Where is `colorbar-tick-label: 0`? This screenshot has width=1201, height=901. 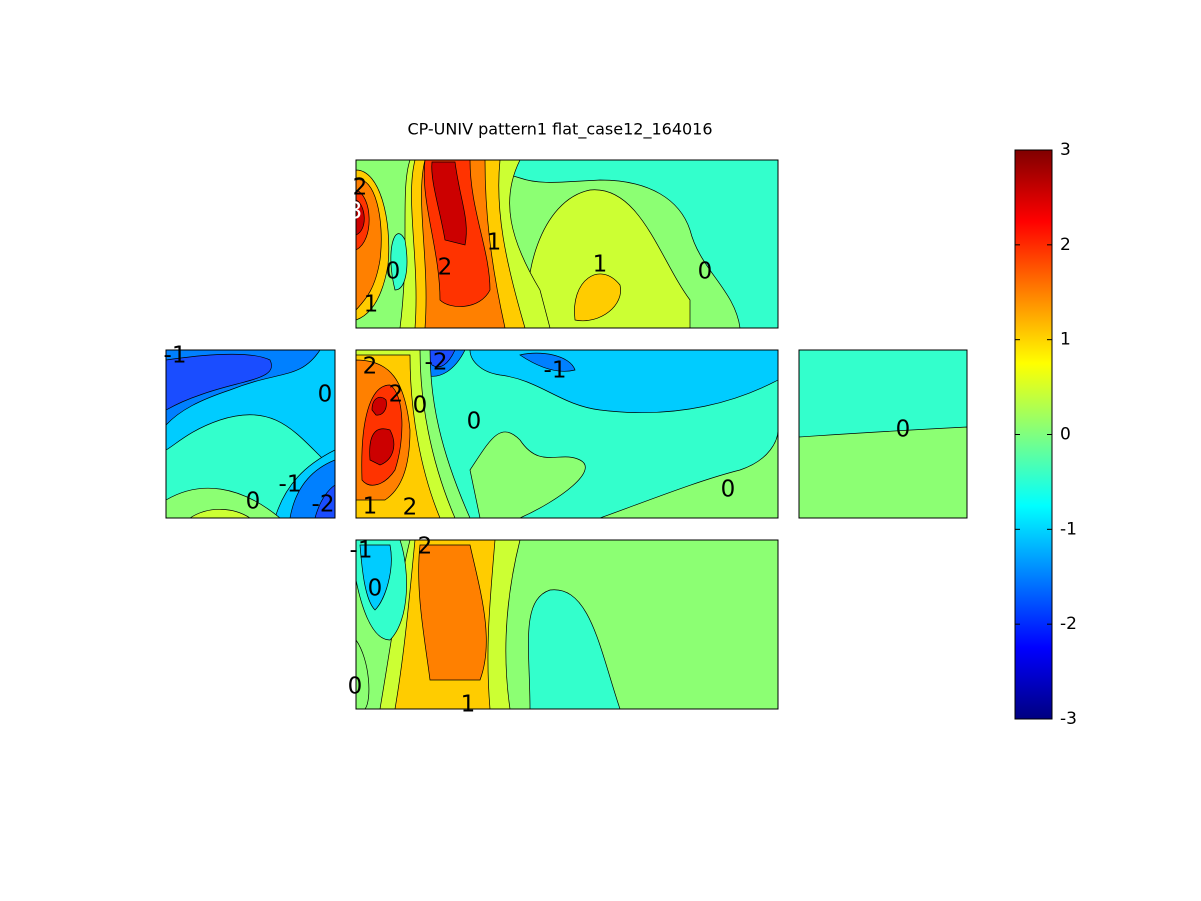
colorbar-tick-label: 0 is located at coordinates (1065, 435).